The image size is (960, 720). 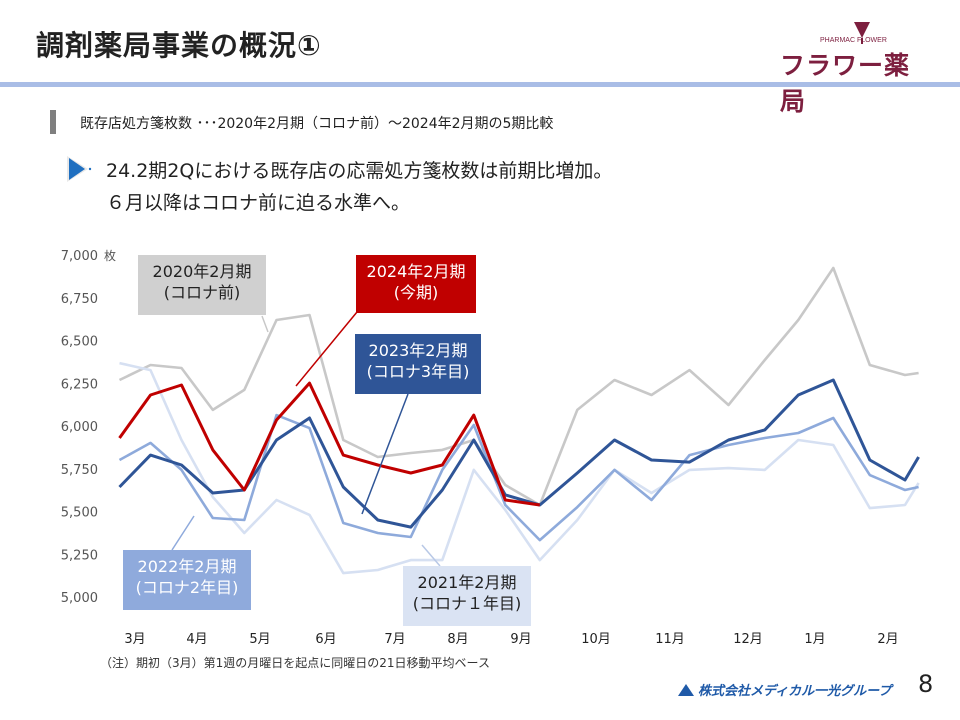 What do you see at coordinates (416, 292) in the screenshot?
I see `series-subtitle: (今期)` at bounding box center [416, 292].